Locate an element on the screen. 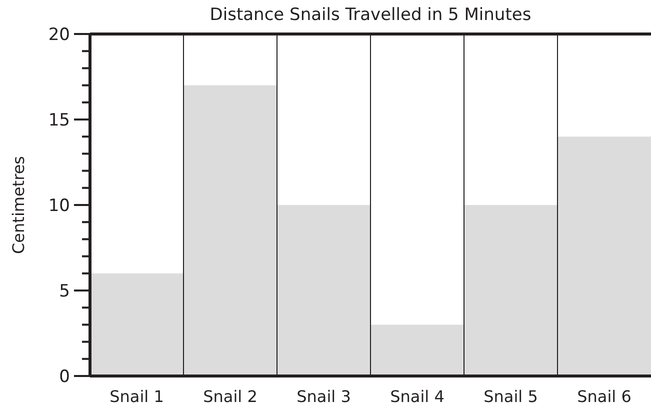 Image resolution: width=651 pixels, height=416 pixels. x-tick-label: Snail 6 is located at coordinates (604, 396).